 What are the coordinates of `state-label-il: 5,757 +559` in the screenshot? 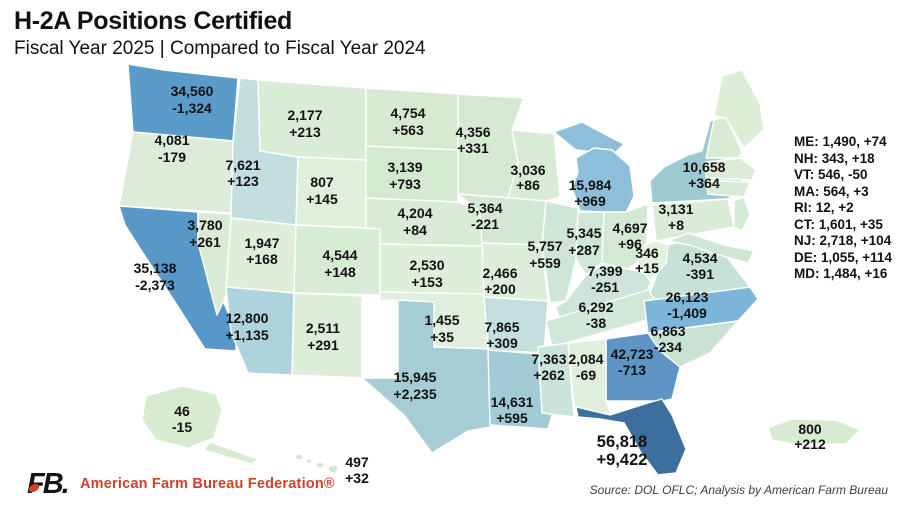 It's located at (544, 254).